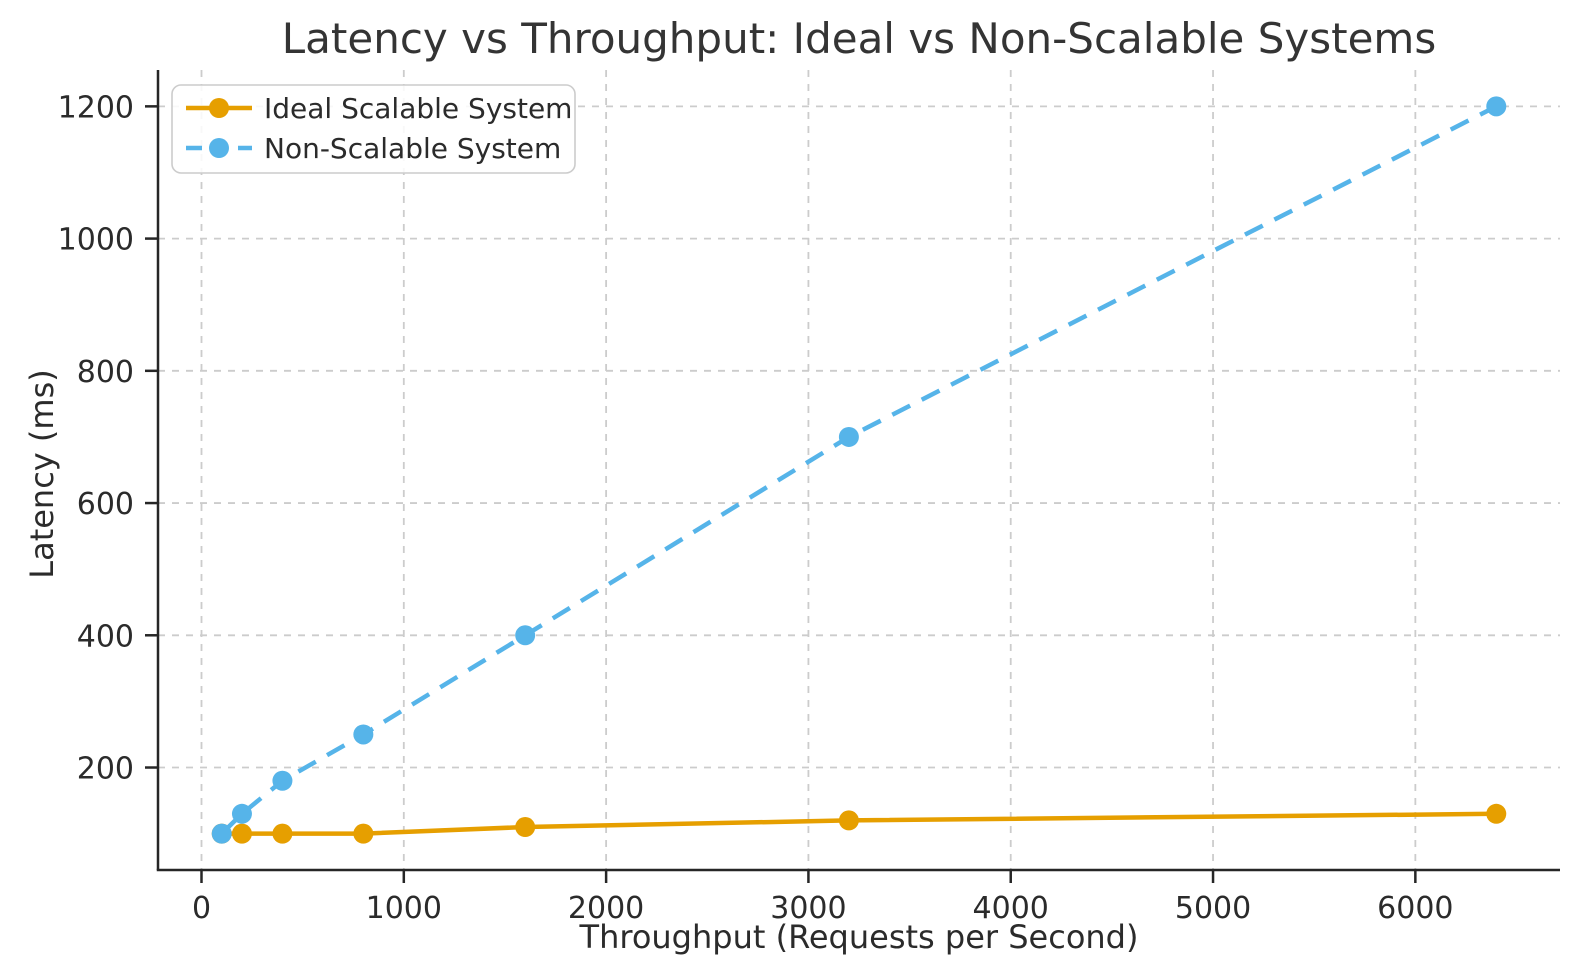 This screenshot has width=1580, height=980. I want to click on y-tick-label: 1000, so click(96, 240).